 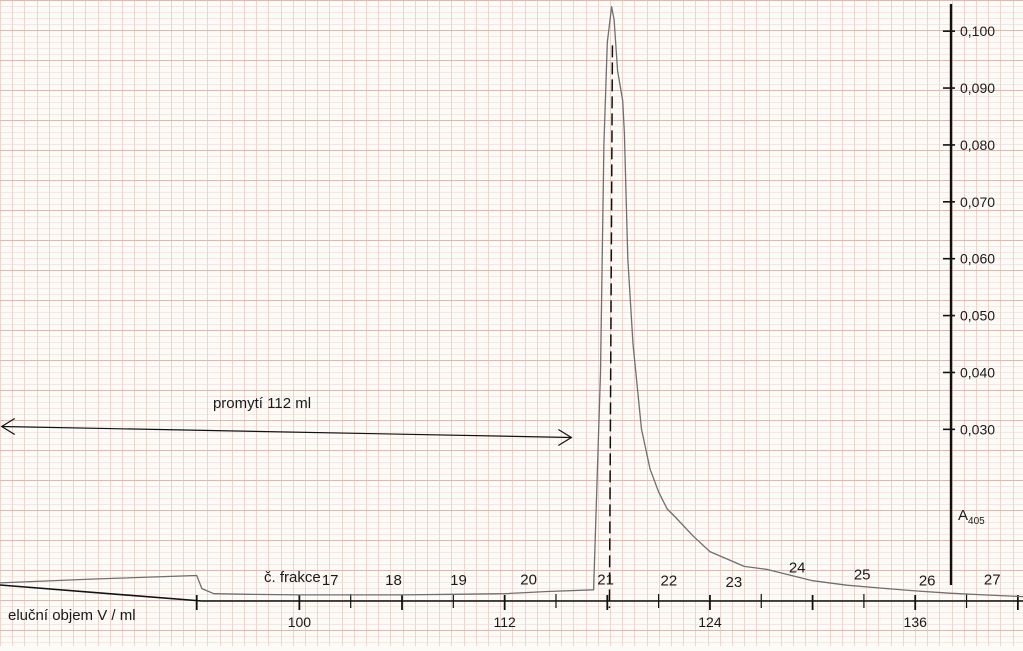 What do you see at coordinates (528, 580) in the screenshot?
I see `fraction-number: 20` at bounding box center [528, 580].